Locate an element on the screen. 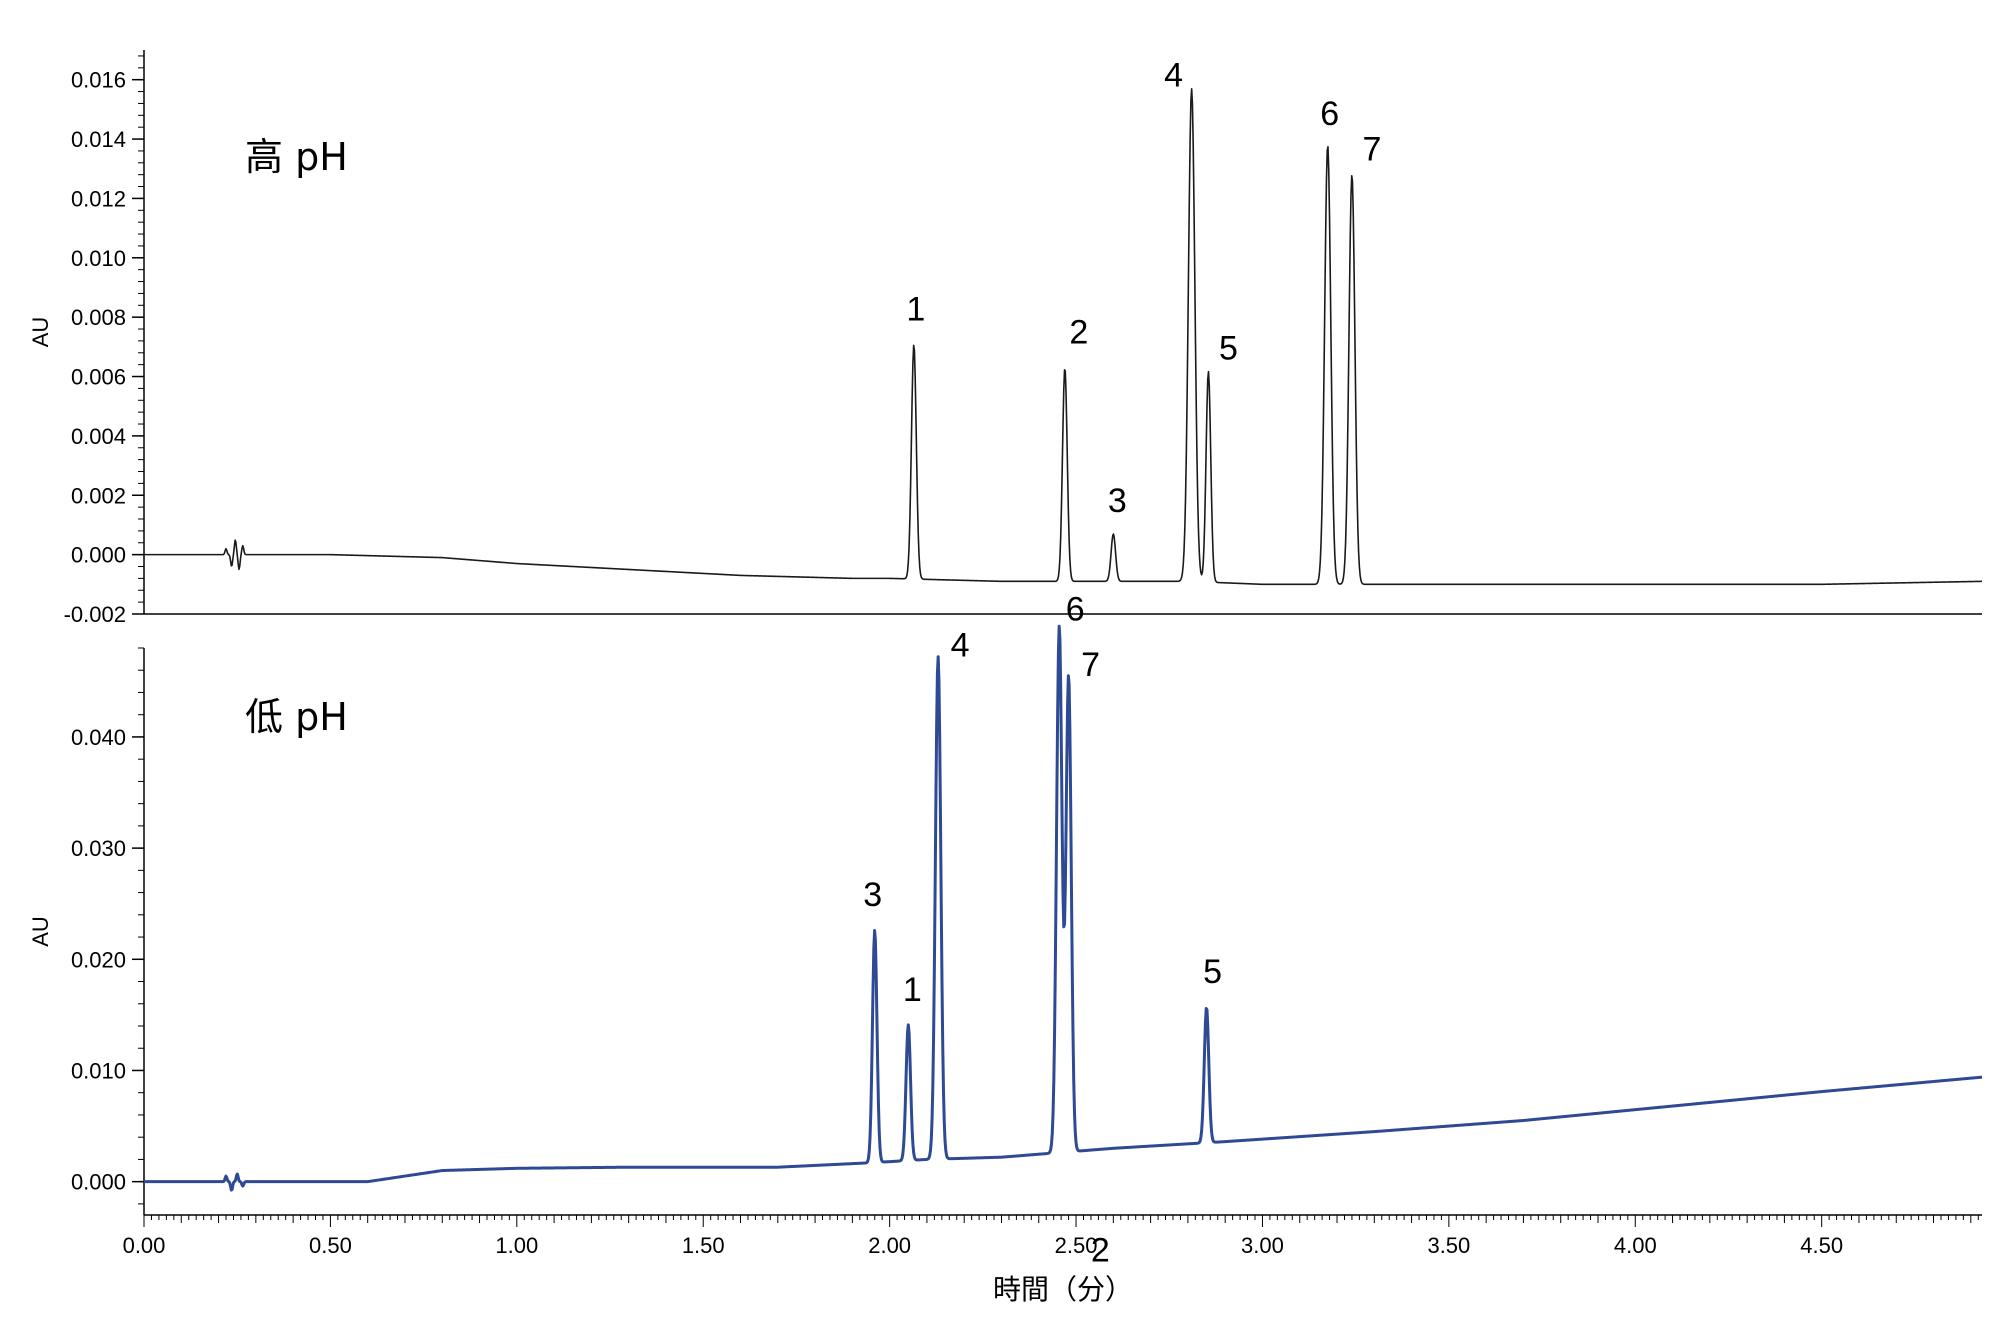  y-tick-label: 0.040 is located at coordinates (98, 737).